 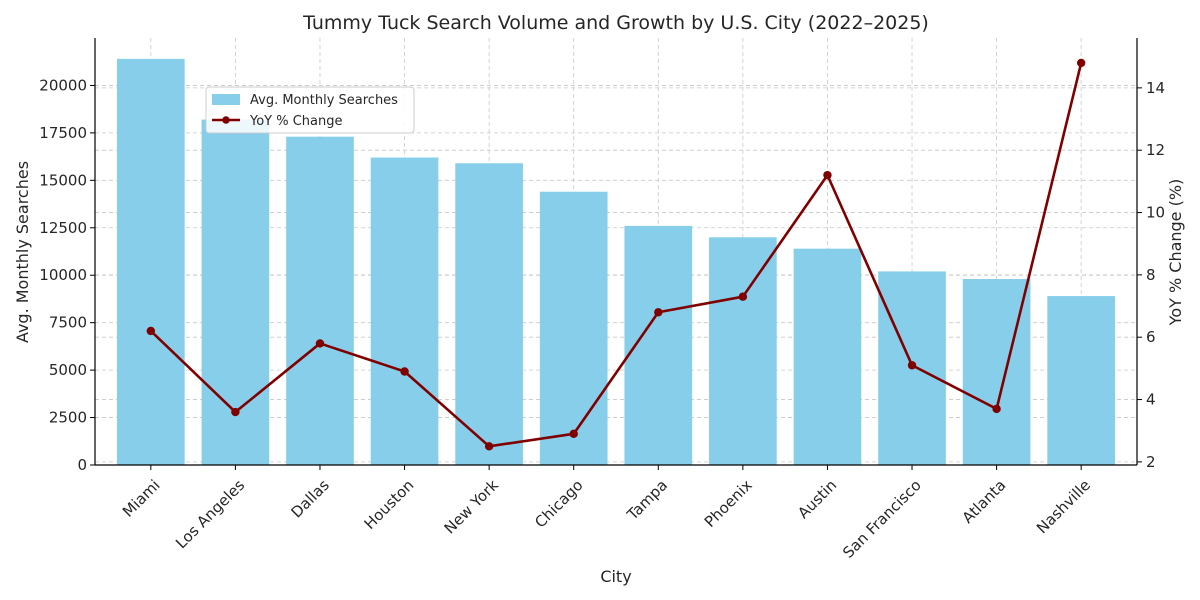 I want to click on legend-box, so click(x=310, y=110).